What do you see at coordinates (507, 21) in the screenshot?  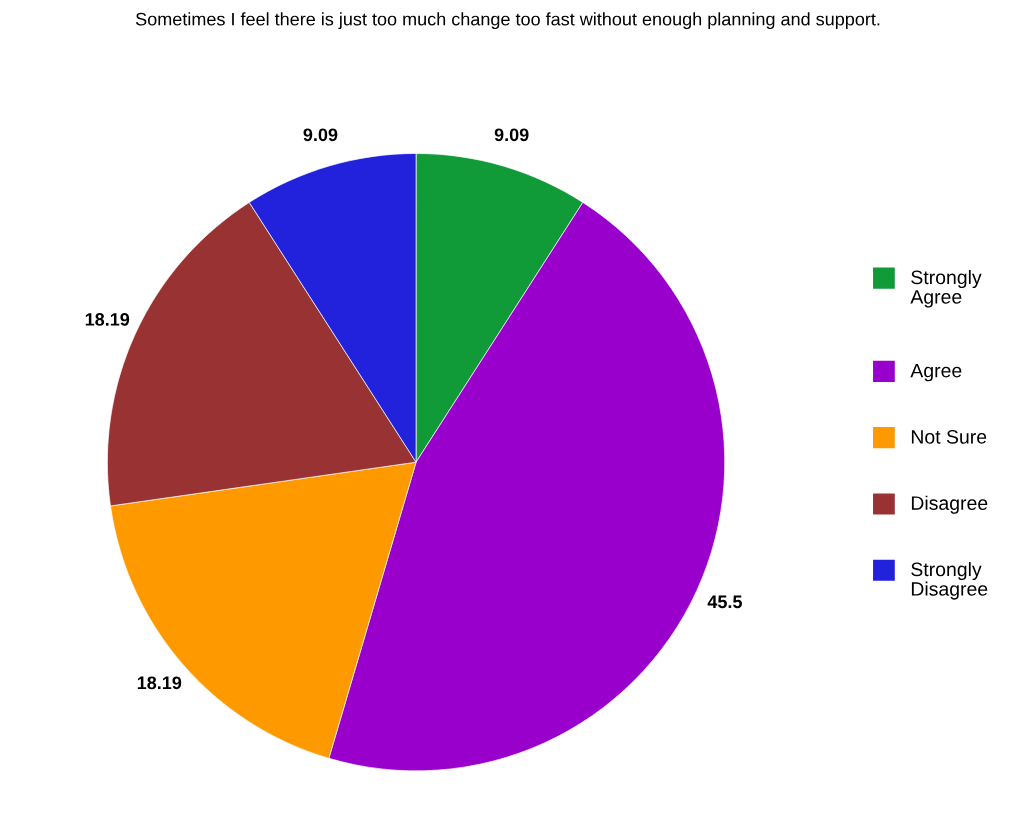 I see `chart-title: Sometimes I feel there is just too much change too fast without enough planning and support.` at bounding box center [507, 21].